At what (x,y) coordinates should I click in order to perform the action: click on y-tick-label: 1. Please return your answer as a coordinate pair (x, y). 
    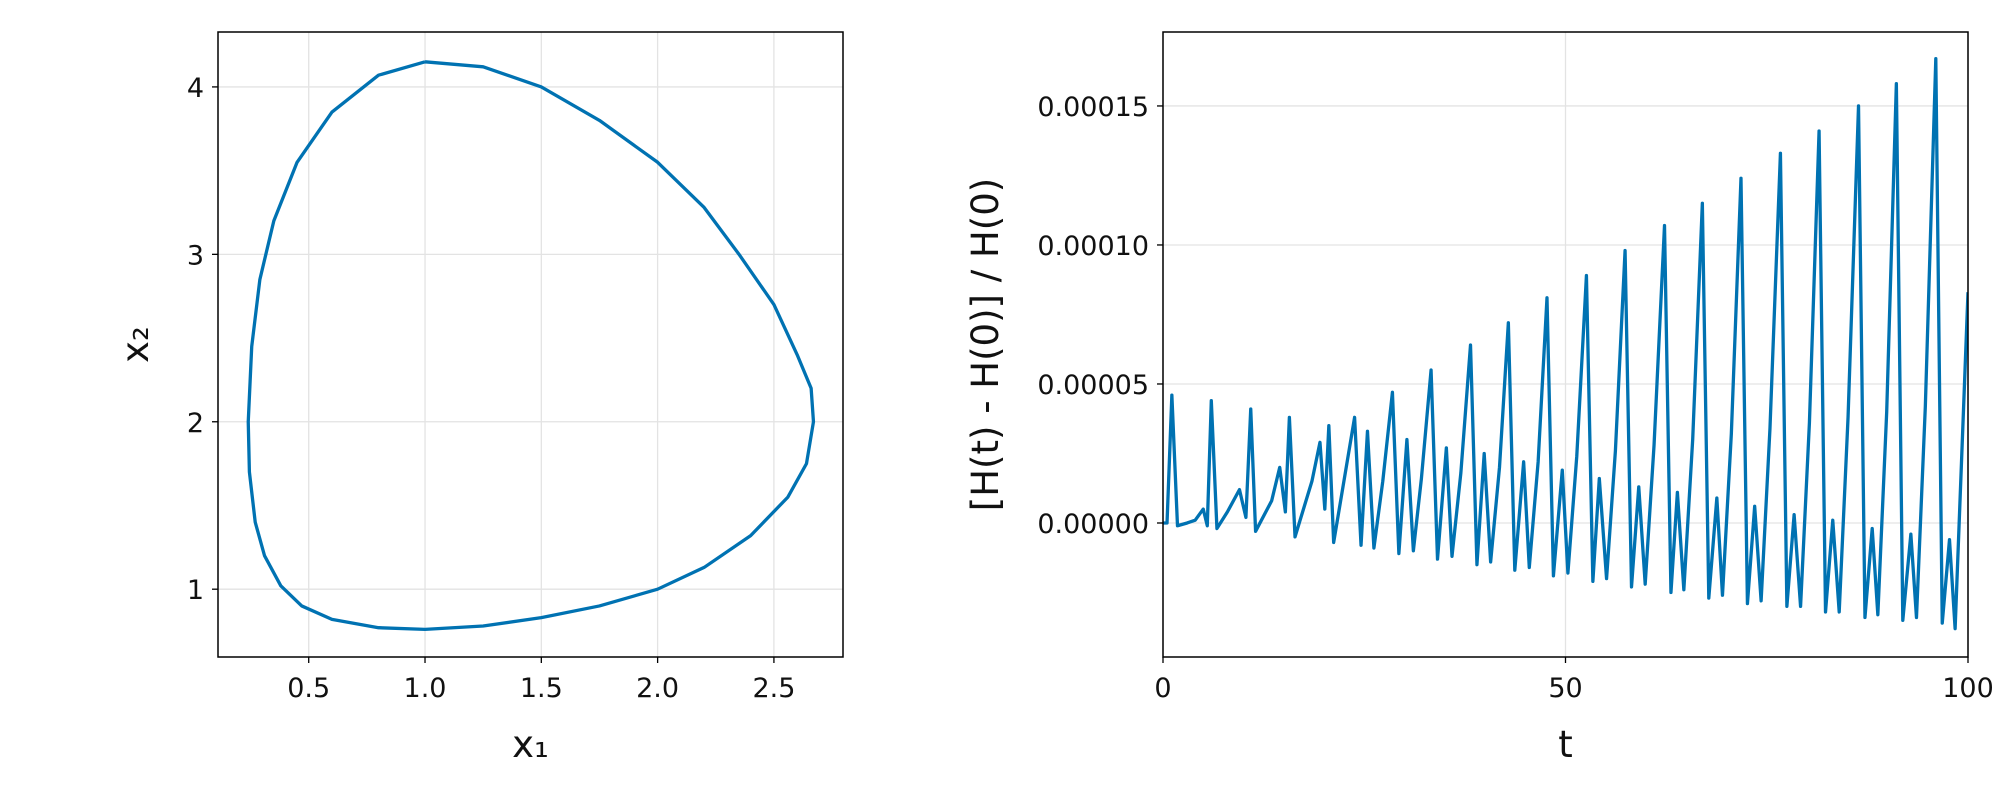
    Looking at the image, I should click on (195, 590).